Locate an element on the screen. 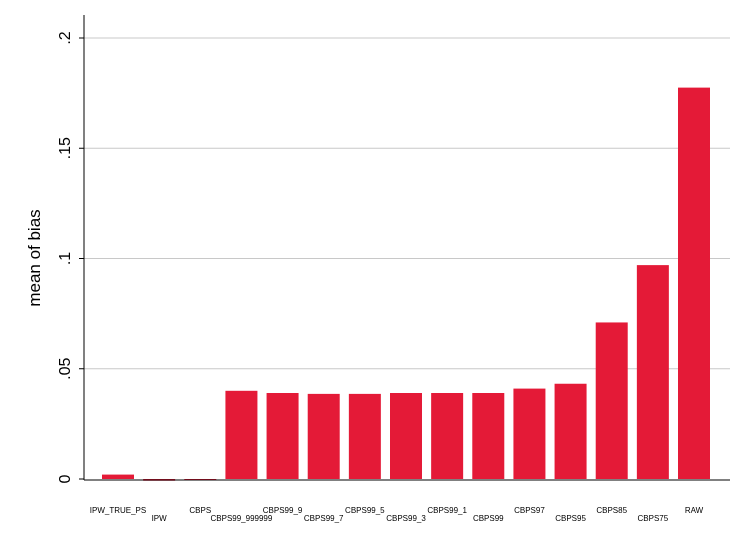  x-tick-label: CBPS99 is located at coordinates (488, 518).